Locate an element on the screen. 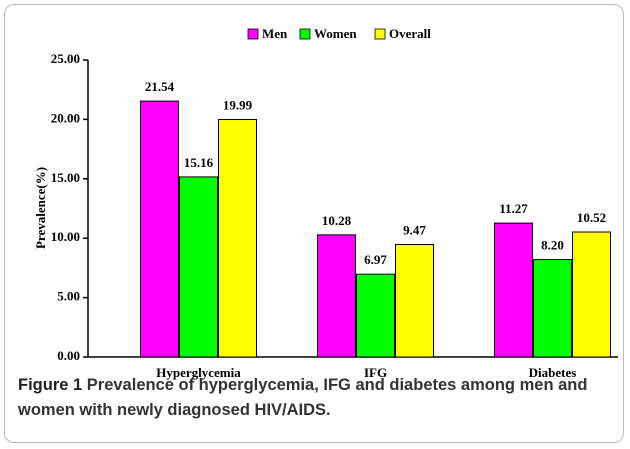  y-axis-label: Prevalence(%) is located at coordinates (40, 208).